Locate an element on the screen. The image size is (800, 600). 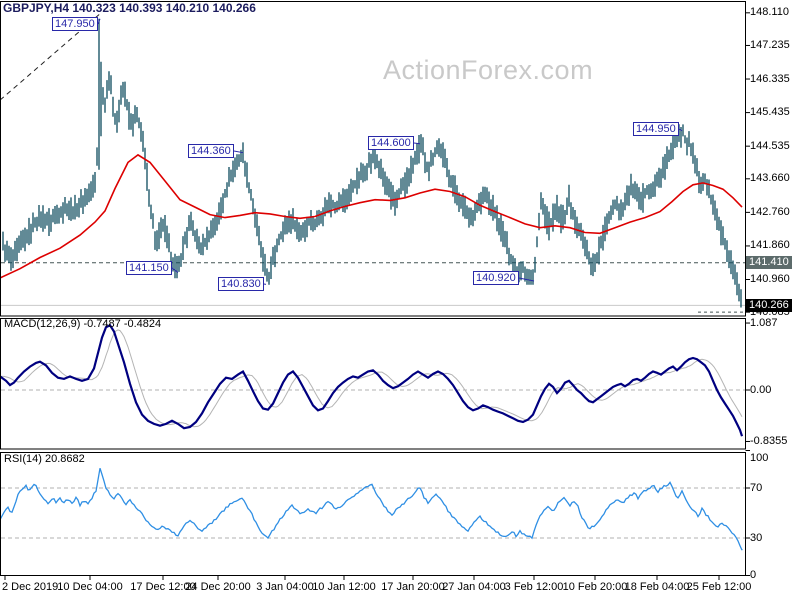
date-axis-label: 10 Feb 20:00 is located at coordinates (595, 587).